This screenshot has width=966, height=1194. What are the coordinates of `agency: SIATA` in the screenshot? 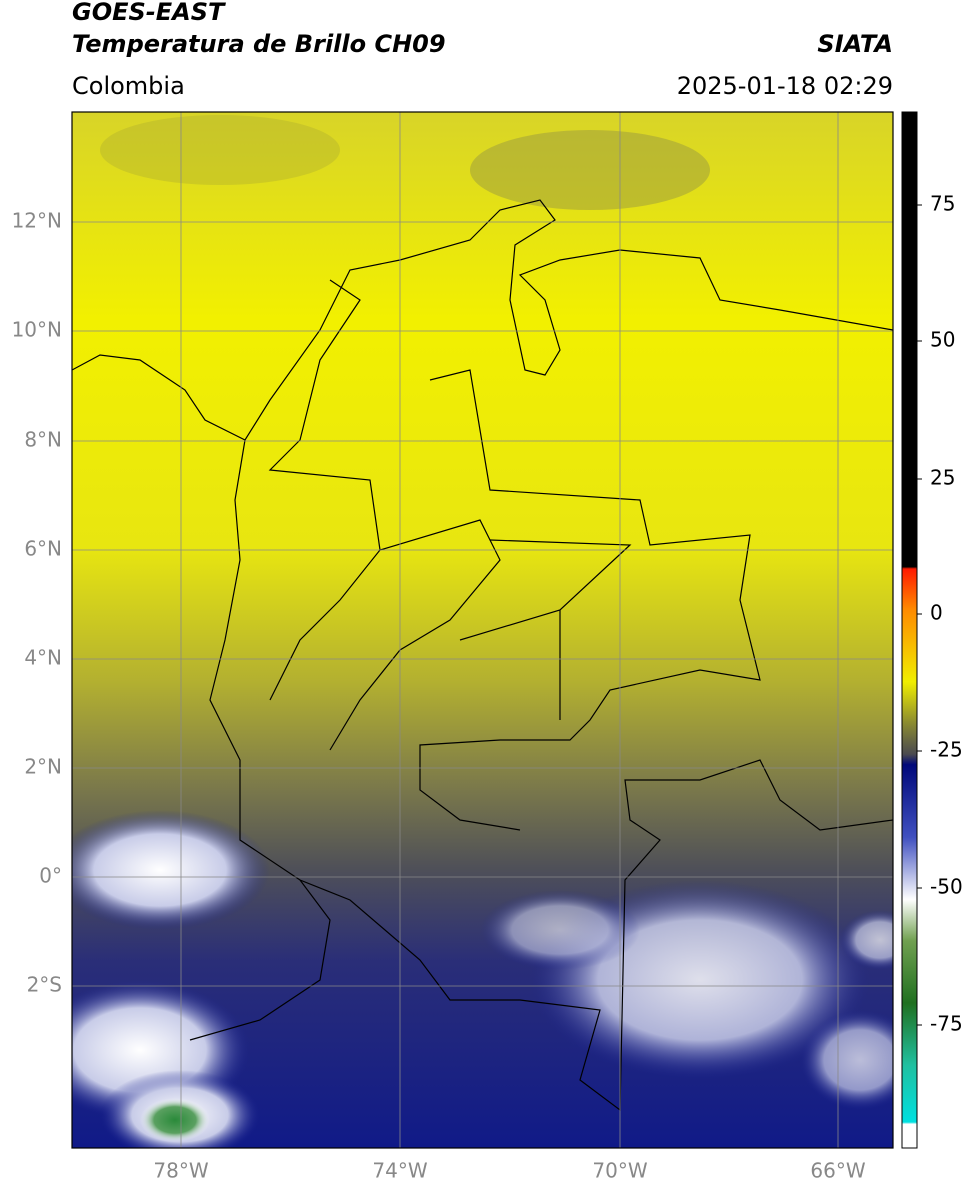 It's located at (855, 44).